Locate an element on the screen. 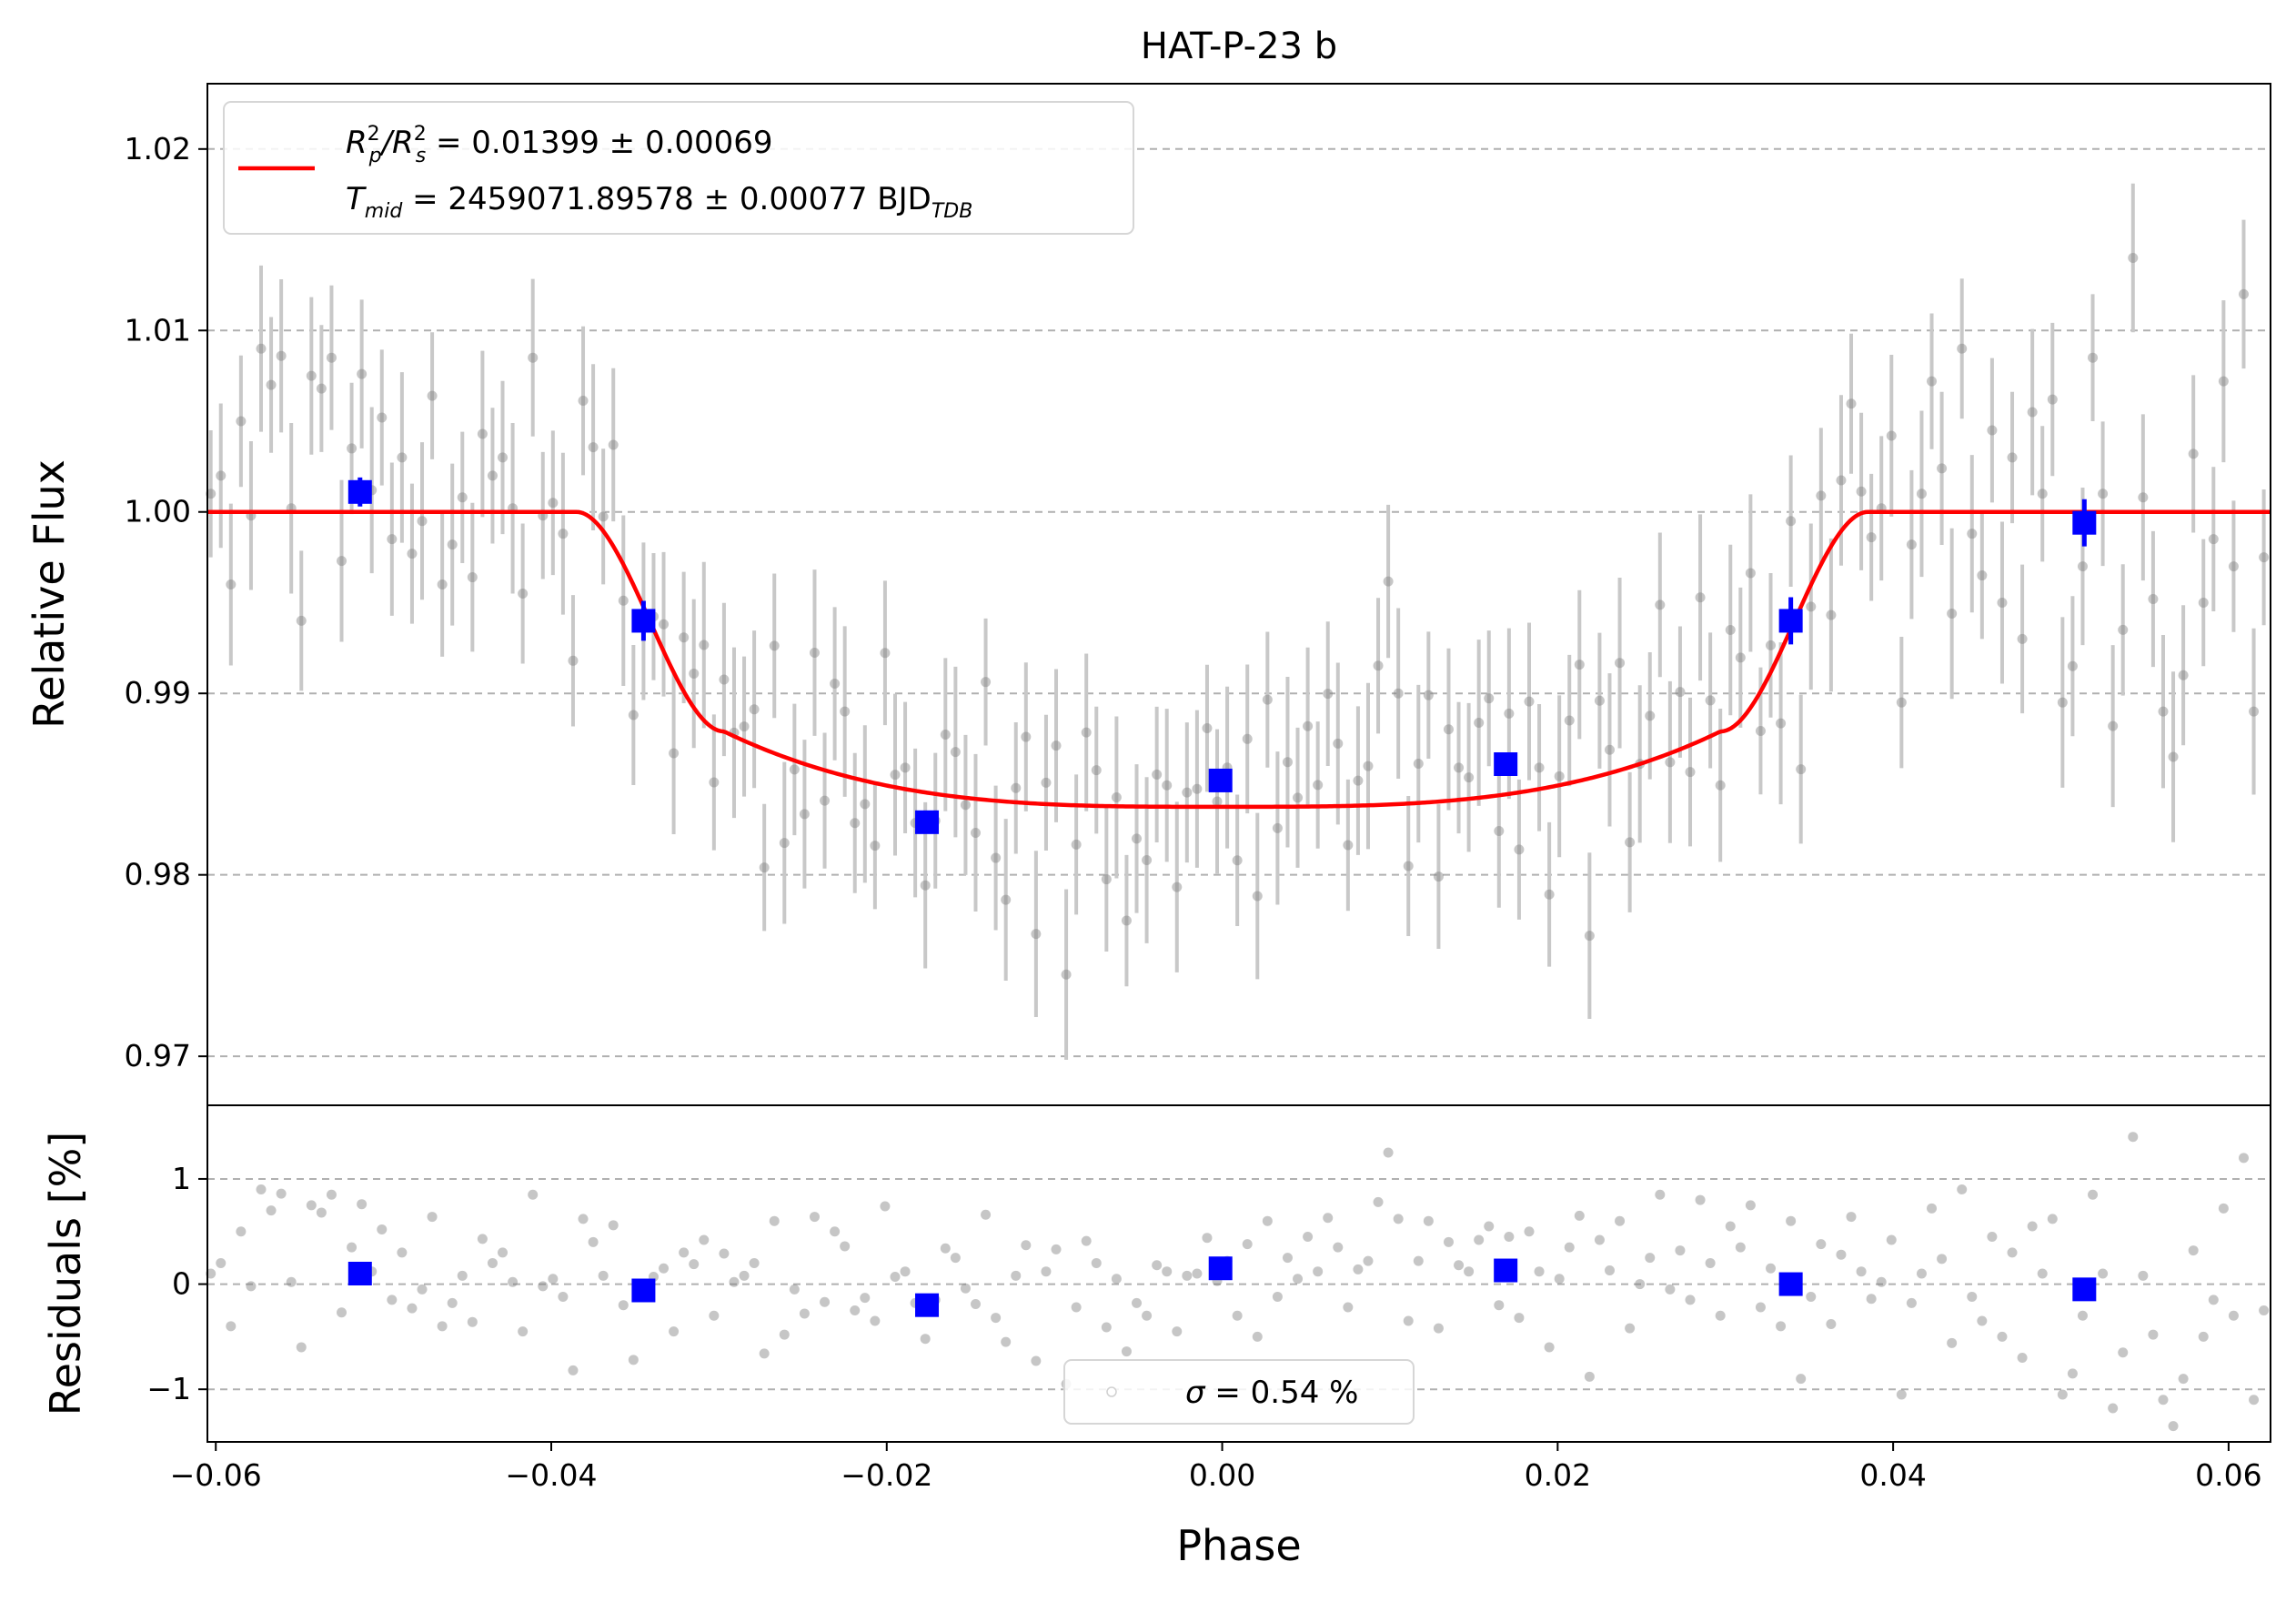 The image size is (2296, 1602). top-panel-y-ticks: 0.97 0.98 0.99 1.00 1.01 1.02 is located at coordinates (166, 602).